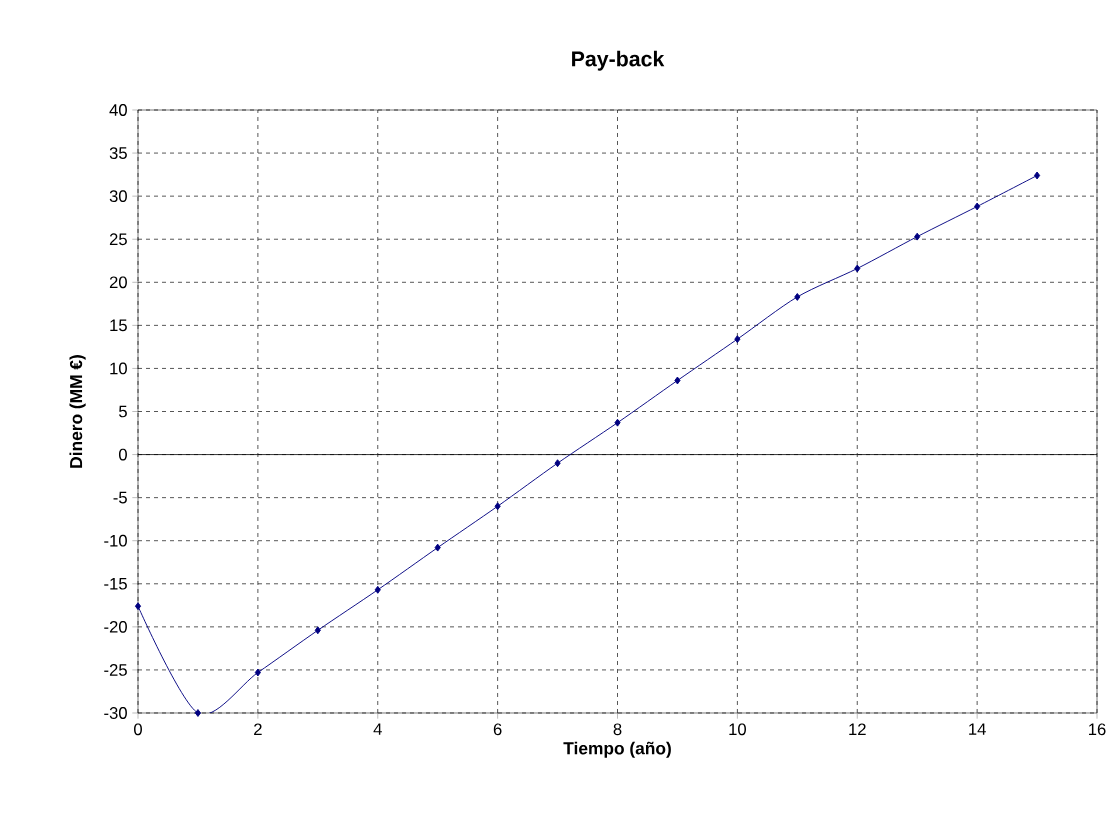 The height and width of the screenshot is (818, 1119). Describe the element at coordinates (617, 749) in the screenshot. I see `x-axis-title: Tiempo (año)` at that location.